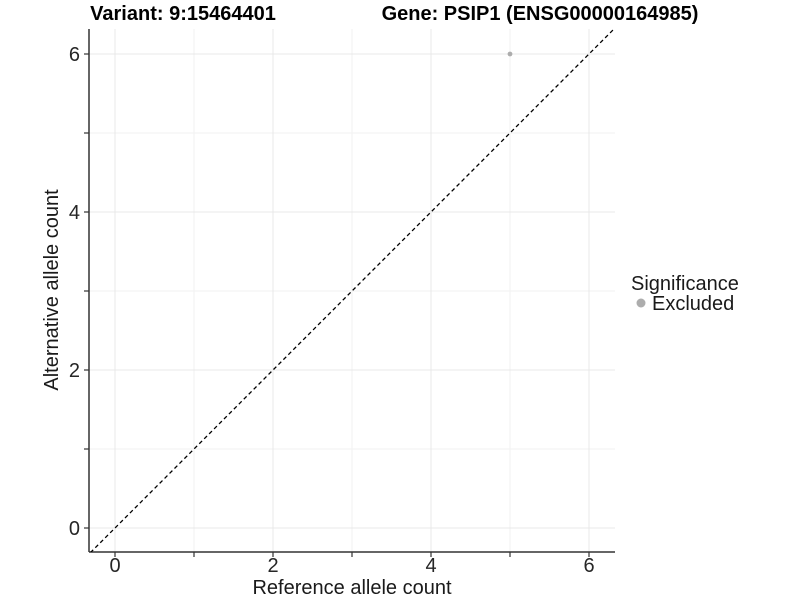  What do you see at coordinates (74, 529) in the screenshot?
I see `y-tick-label: 0` at bounding box center [74, 529].